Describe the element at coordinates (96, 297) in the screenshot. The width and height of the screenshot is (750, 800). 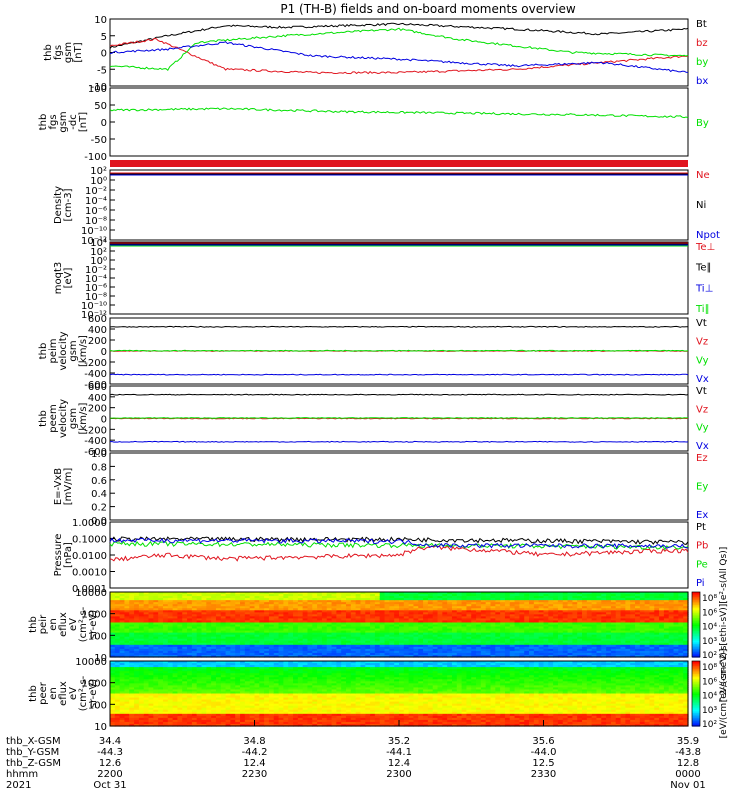
I see `y-tick-label: 10⁻⁸` at that location.